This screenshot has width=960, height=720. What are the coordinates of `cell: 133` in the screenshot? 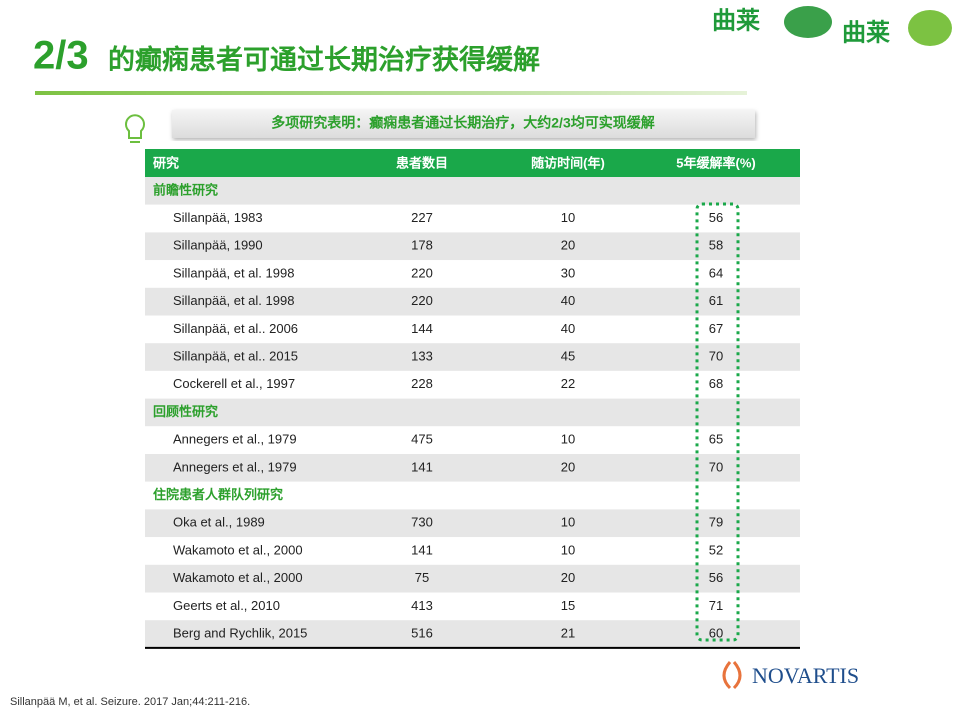 It's located at (422, 355).